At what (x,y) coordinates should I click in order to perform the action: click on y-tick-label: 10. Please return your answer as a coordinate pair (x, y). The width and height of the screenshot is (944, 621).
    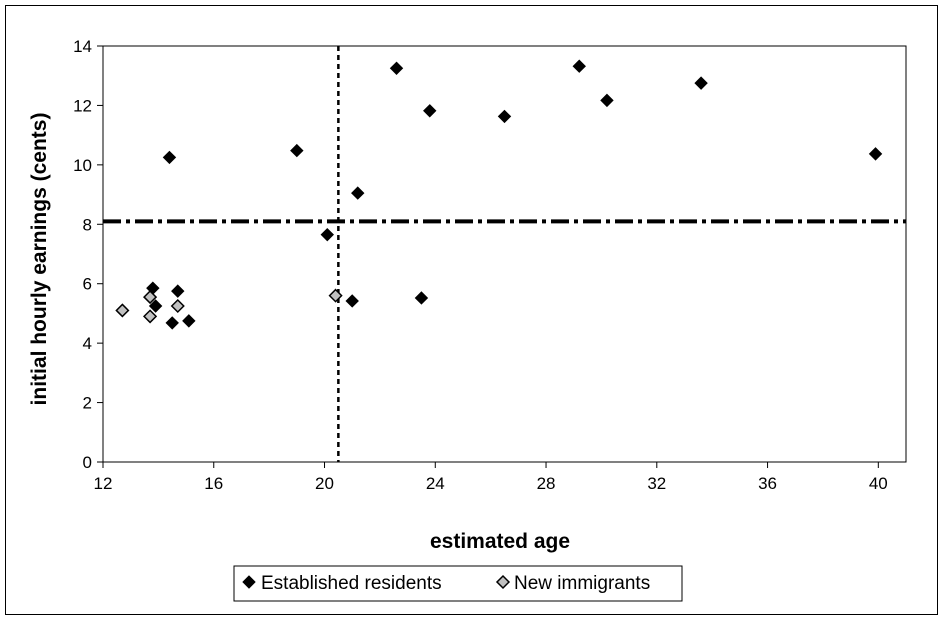
    Looking at the image, I should click on (82, 165).